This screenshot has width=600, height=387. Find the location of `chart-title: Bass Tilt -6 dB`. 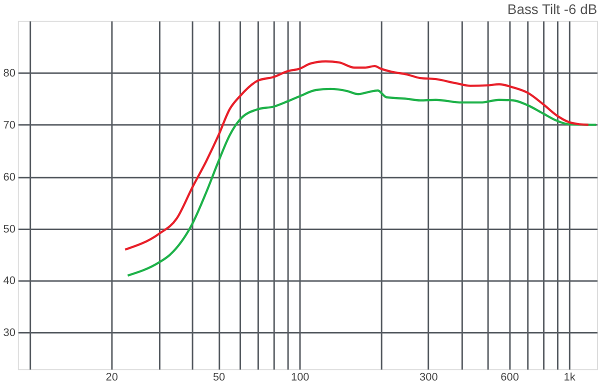

chart-title: Bass Tilt -6 dB is located at coordinates (552, 8).